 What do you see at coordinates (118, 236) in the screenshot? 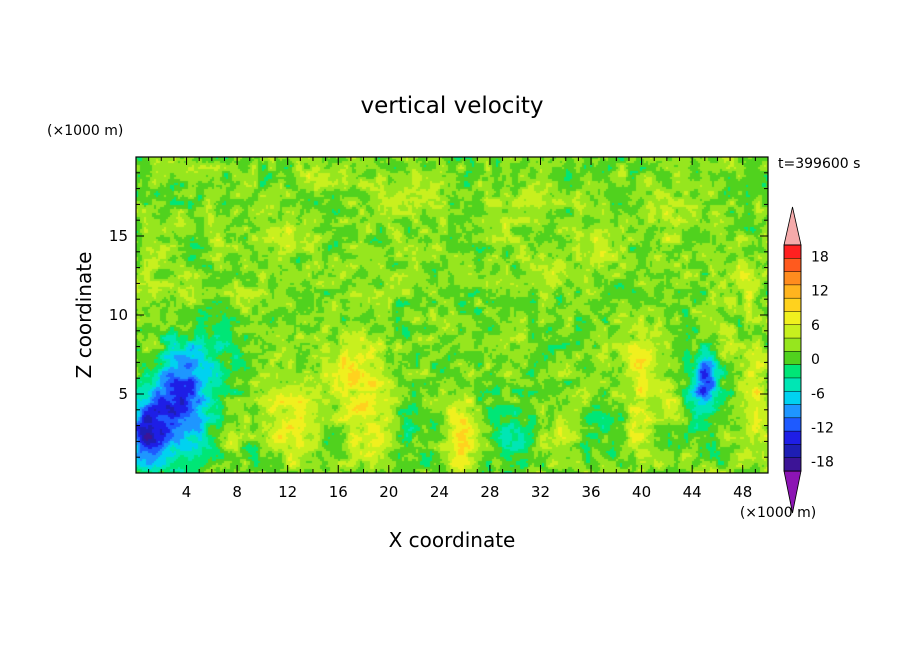
I see `y-tick-label: 15` at bounding box center [118, 236].